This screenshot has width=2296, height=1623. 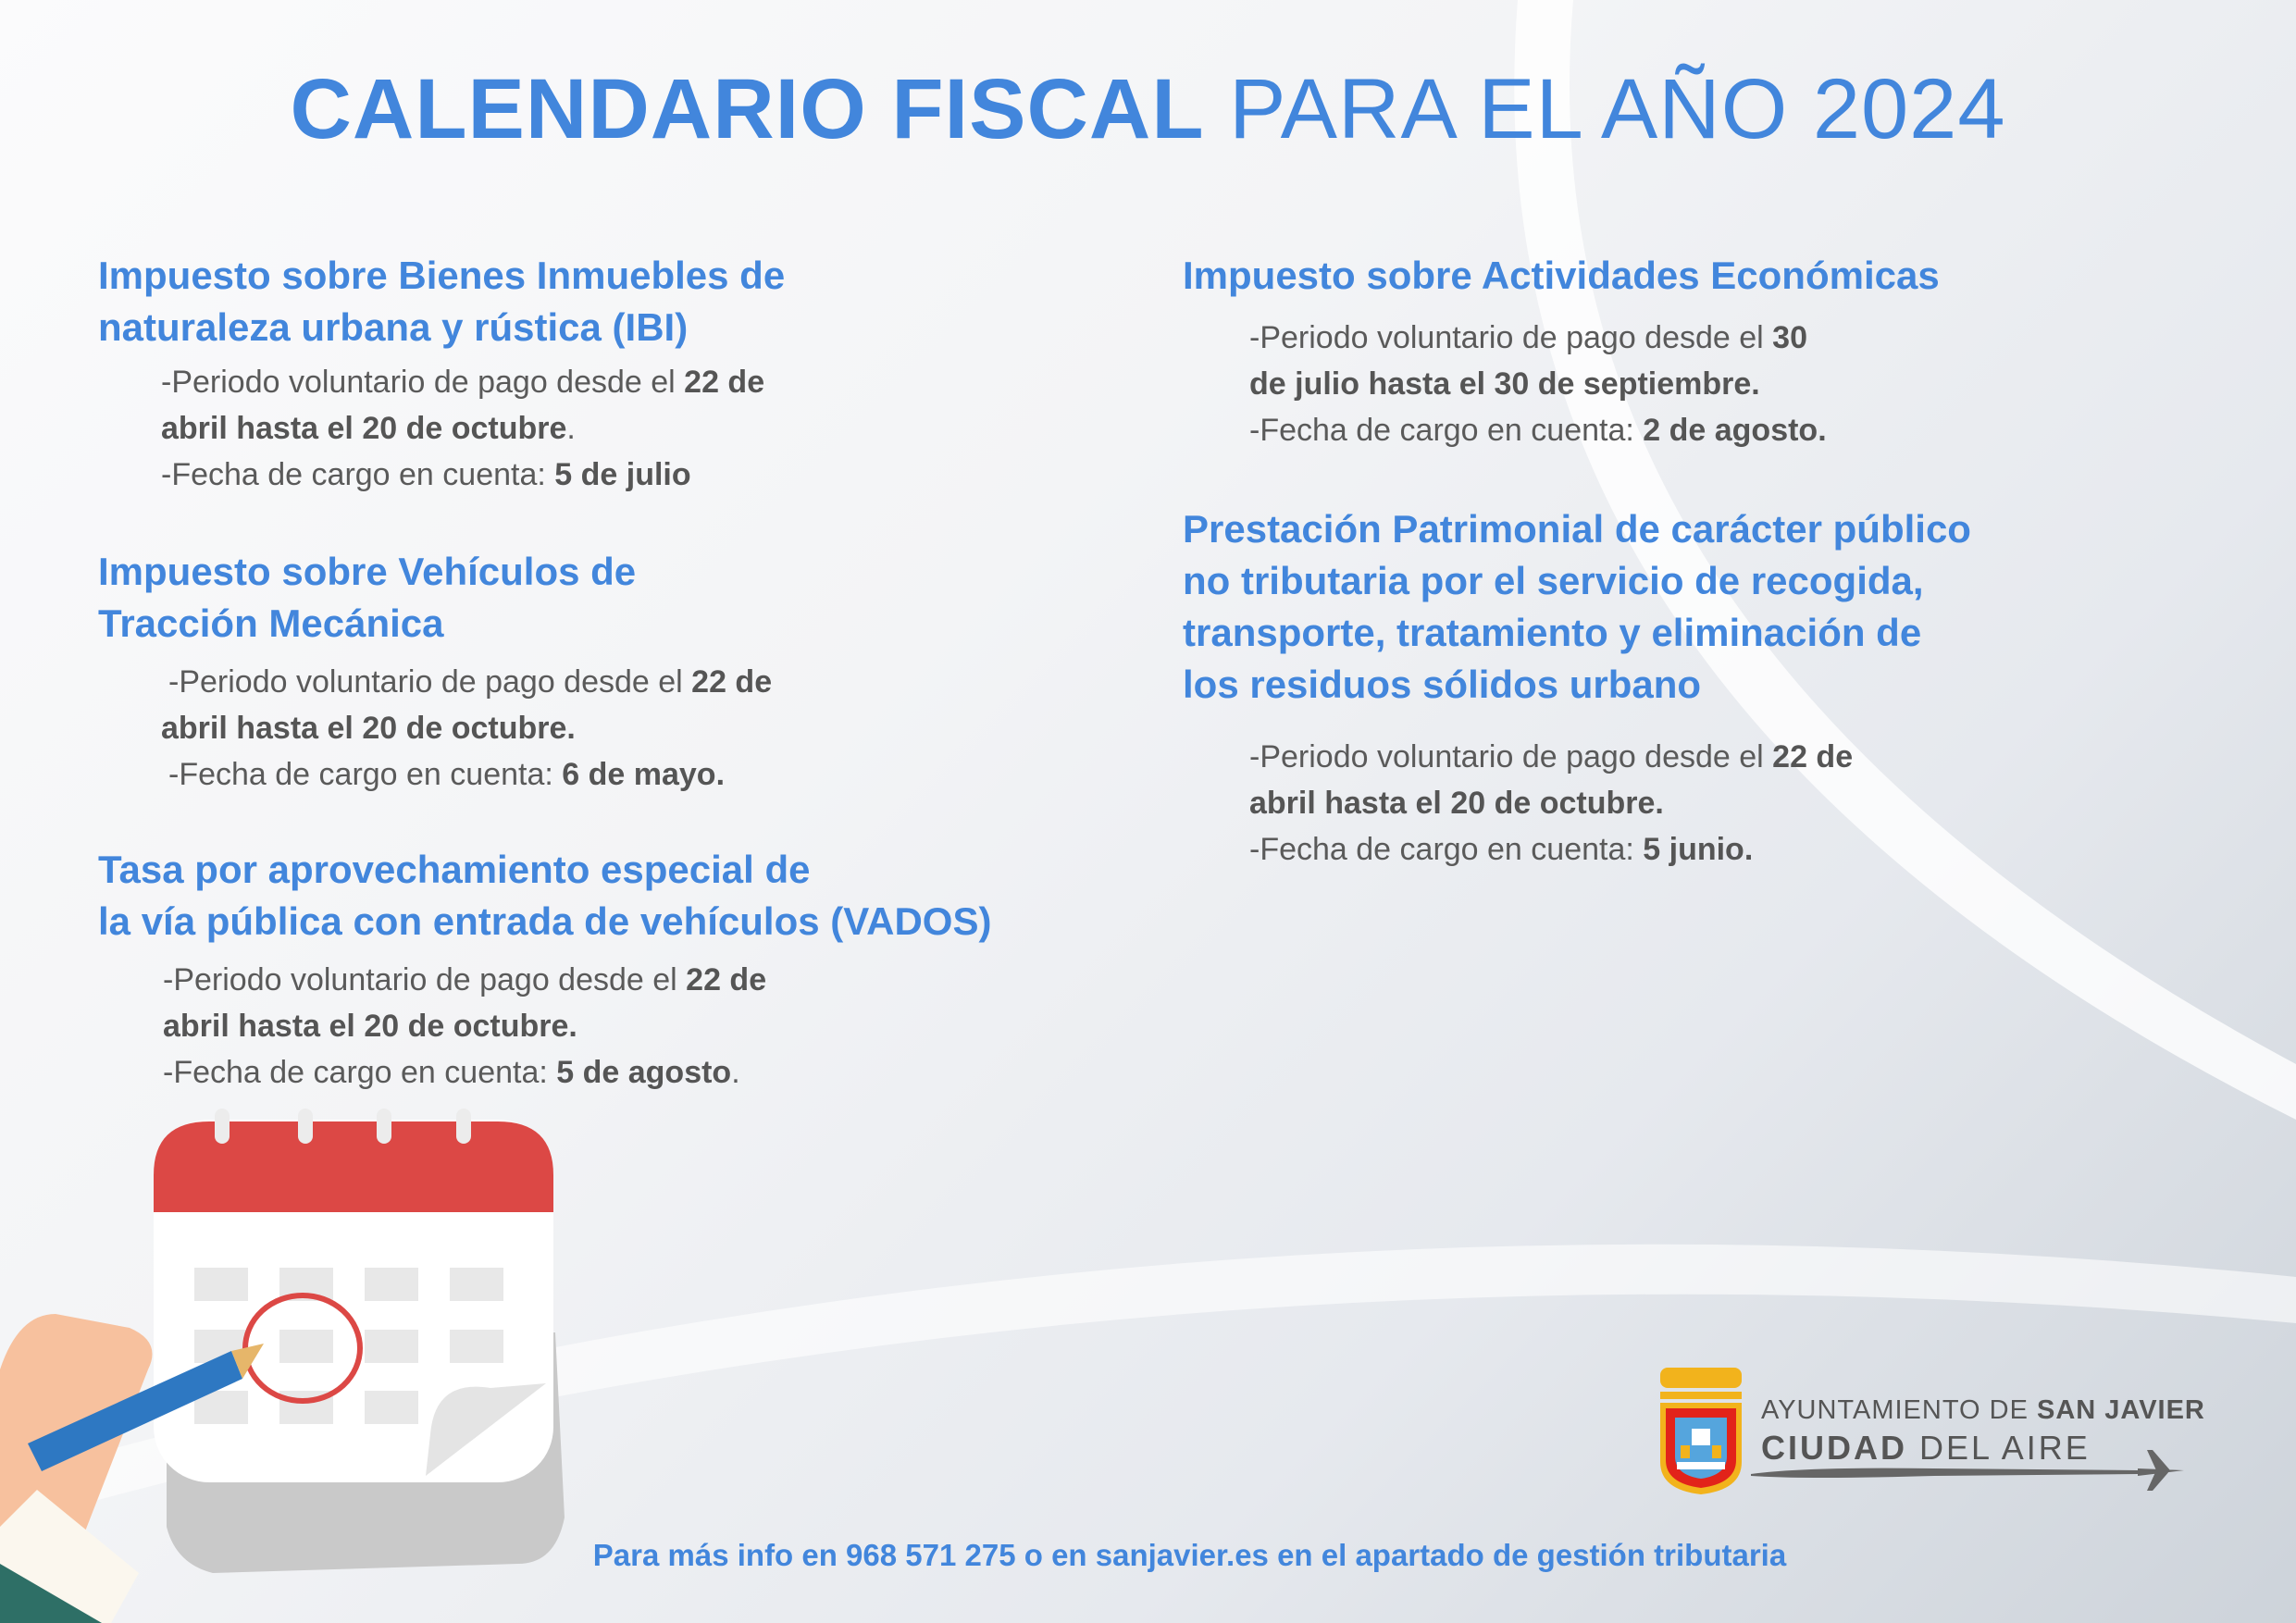 What do you see at coordinates (1968, 1470) in the screenshot?
I see `airplane-trail-icon` at bounding box center [1968, 1470].